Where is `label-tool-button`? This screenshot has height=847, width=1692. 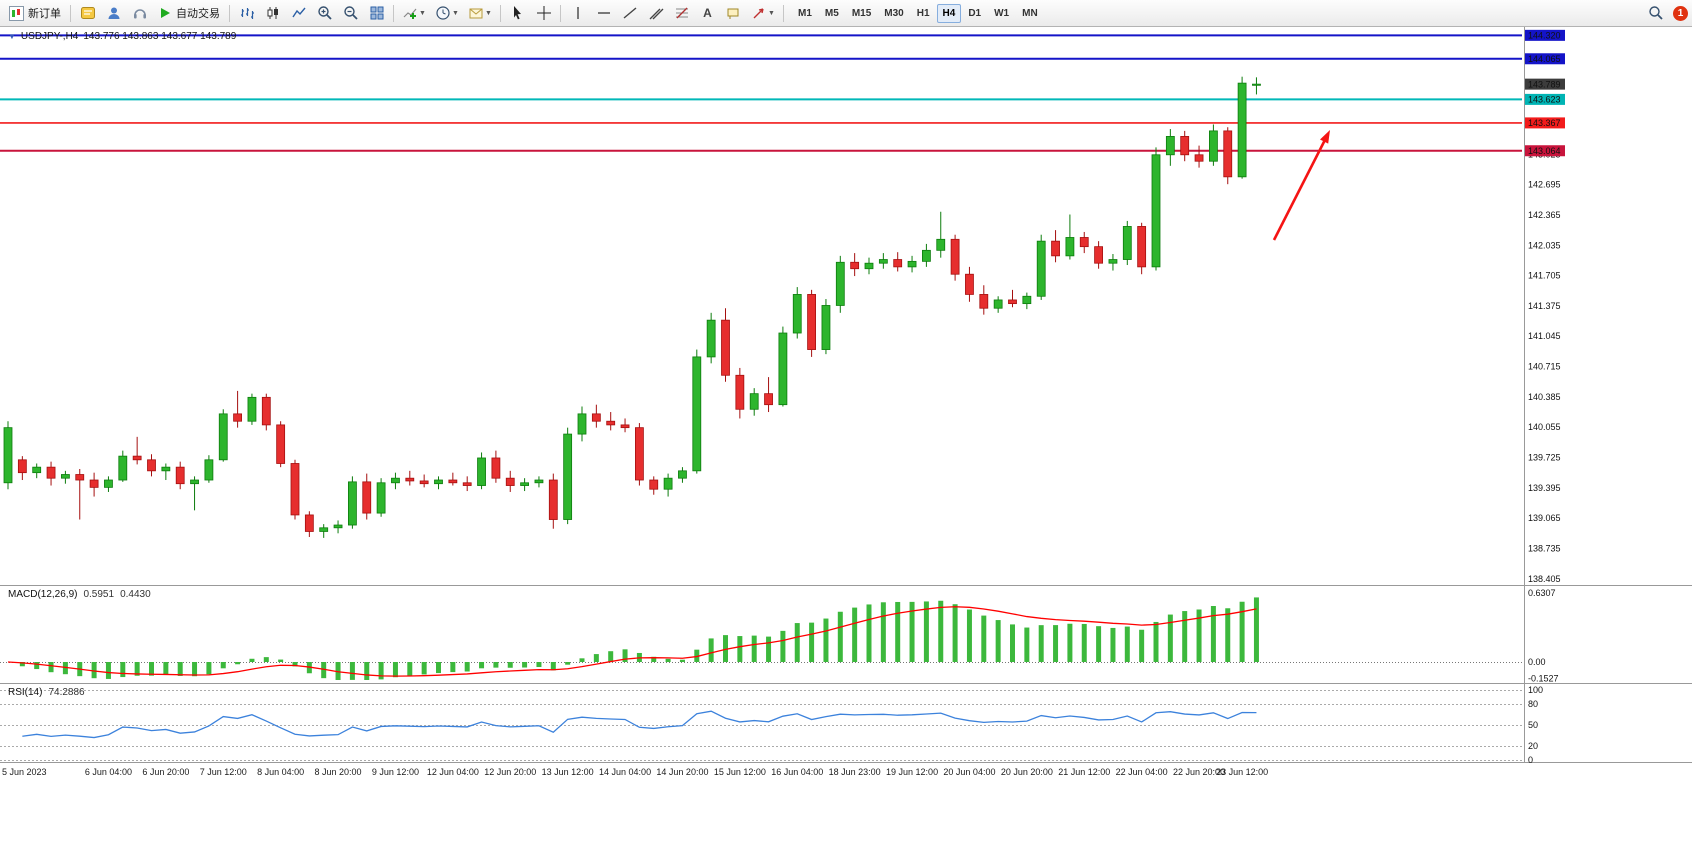
label-tool-button is located at coordinates (733, 13).